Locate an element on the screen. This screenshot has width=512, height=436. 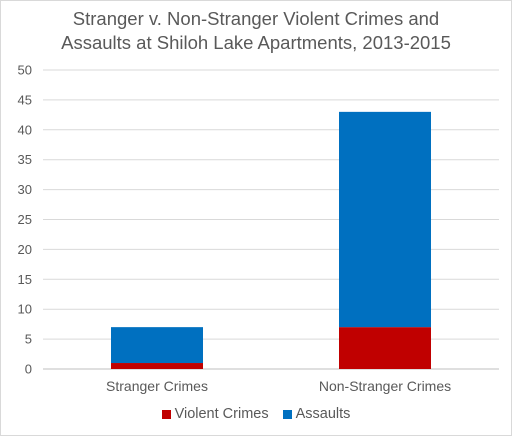
x-category-label: Non-Stranger Crimes is located at coordinates (385, 386).